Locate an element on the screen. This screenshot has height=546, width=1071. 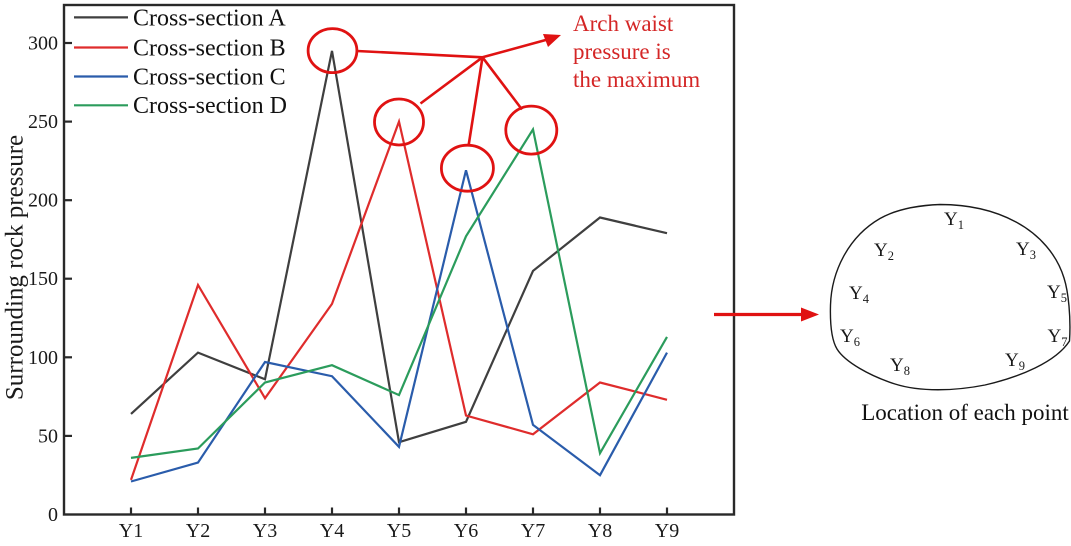
svg-text: Location of each point is located at coordinates (965, 412).